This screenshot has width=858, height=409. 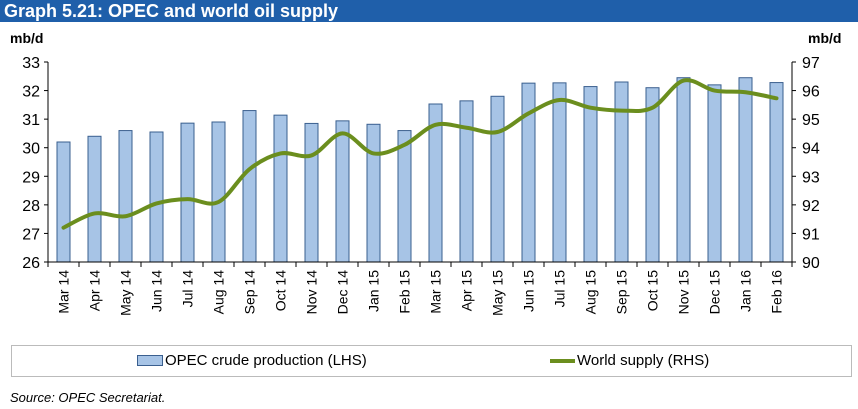 I want to click on y-tick-label-right: 93, so click(x=811, y=177).